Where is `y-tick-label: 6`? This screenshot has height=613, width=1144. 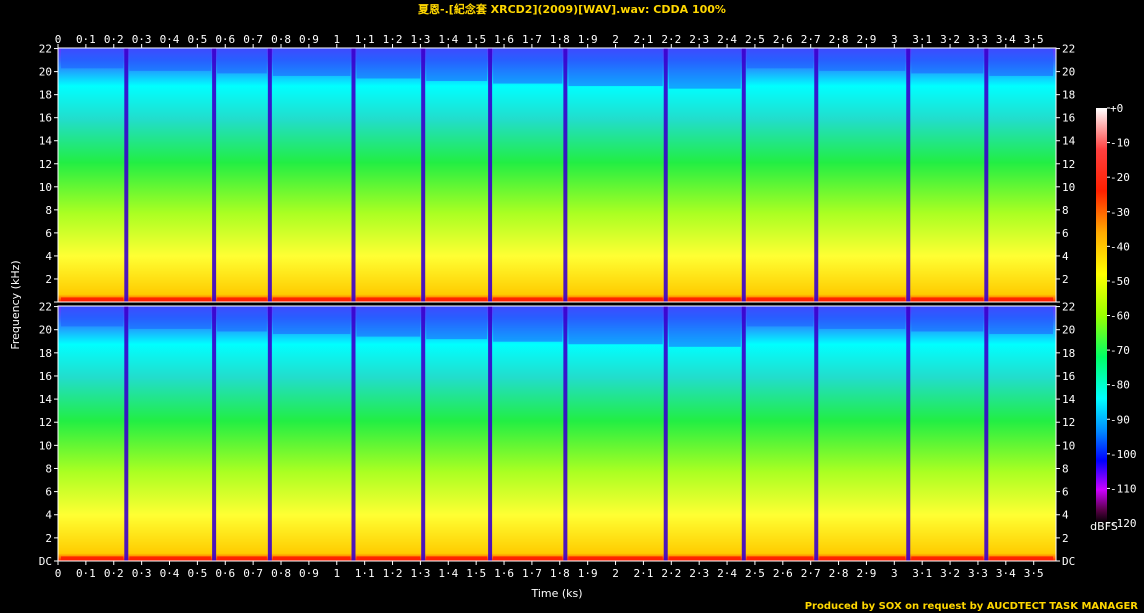 y-tick-label: 6 is located at coordinates (48, 492).